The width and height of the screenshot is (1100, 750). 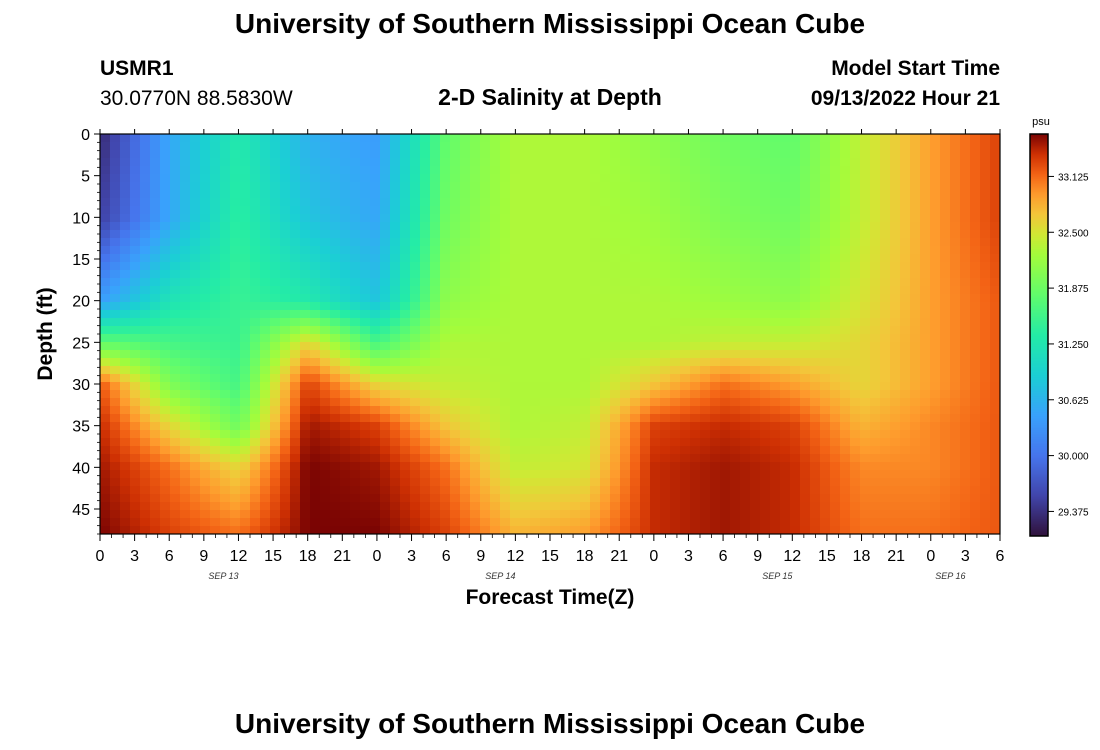 I want to click on station-id: USMR1, so click(x=137, y=68).